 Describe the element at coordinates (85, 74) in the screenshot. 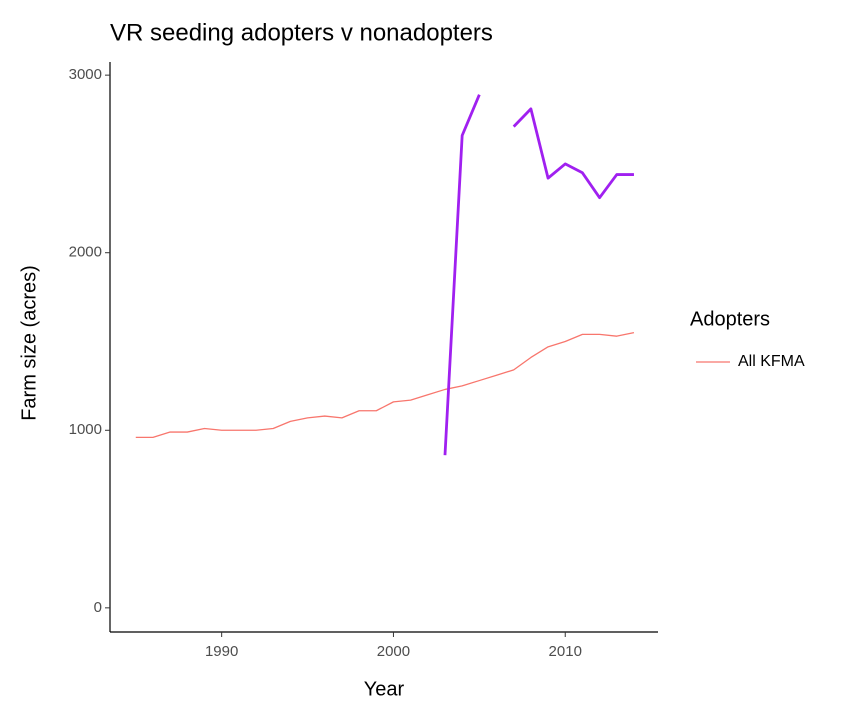

I see `y-tick-label: 3000` at that location.